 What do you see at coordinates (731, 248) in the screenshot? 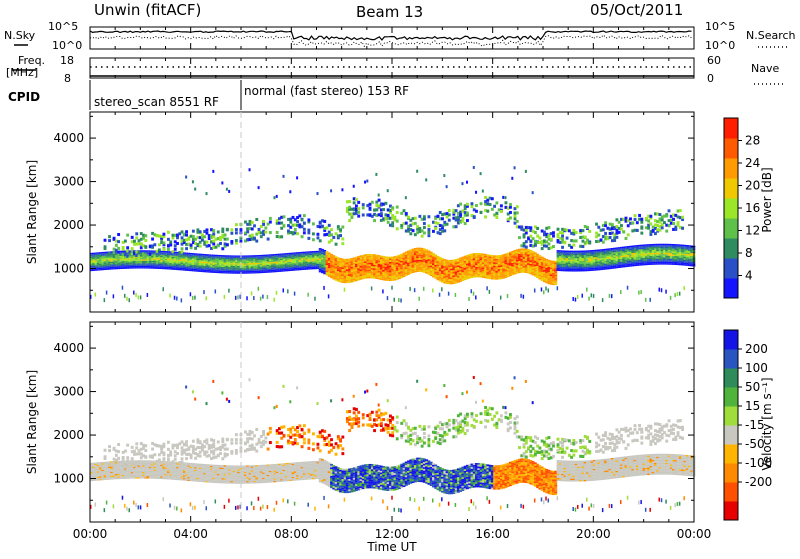
I see `colorbar-swatch` at bounding box center [731, 248].